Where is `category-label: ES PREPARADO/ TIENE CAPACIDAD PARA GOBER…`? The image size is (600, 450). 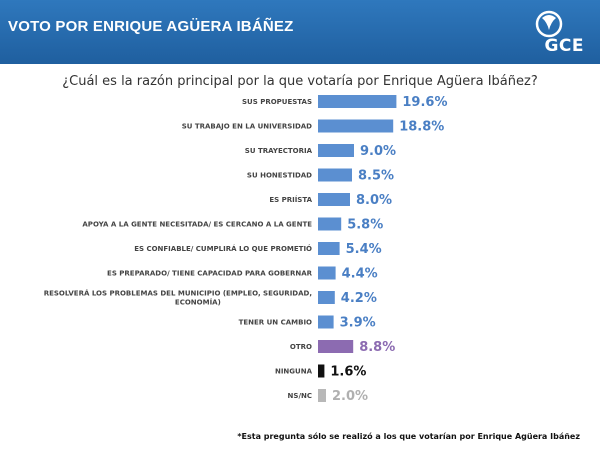 category-label: ES PREPARADO/ TIENE CAPACIDAD PARA GOBER… is located at coordinates (210, 274).